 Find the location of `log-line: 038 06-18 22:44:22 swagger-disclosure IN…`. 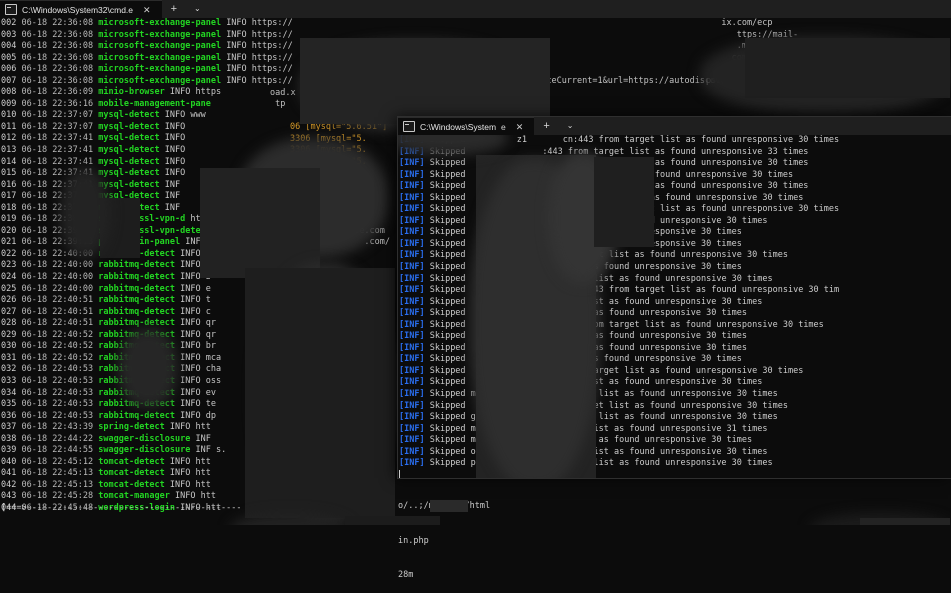

log-line: 038 06-18 22:44:22 swagger-disclosure IN… is located at coordinates (476, 440).